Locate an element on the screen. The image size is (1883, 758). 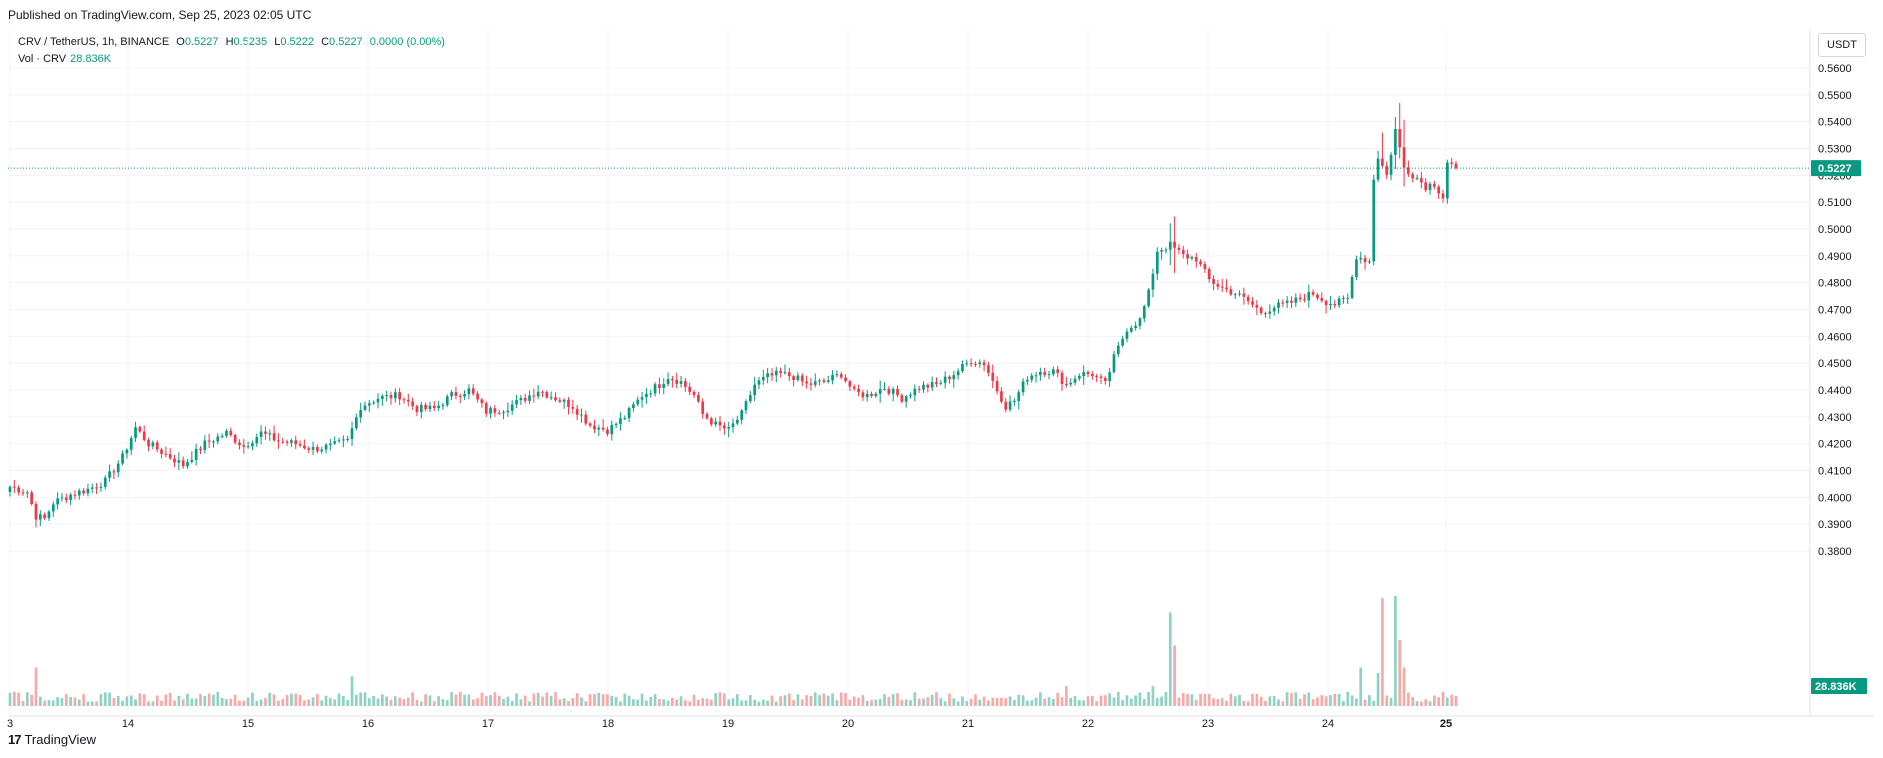
open-value: 0.5227 is located at coordinates (201, 42).